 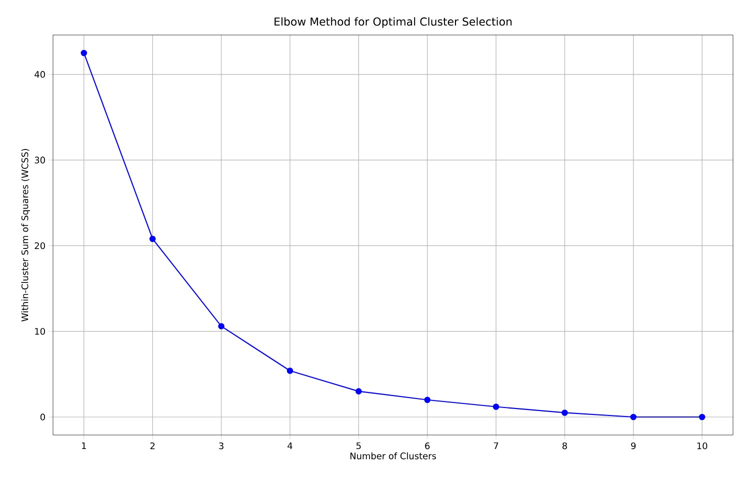 I want to click on x-tick-label: 1, so click(x=84, y=445).